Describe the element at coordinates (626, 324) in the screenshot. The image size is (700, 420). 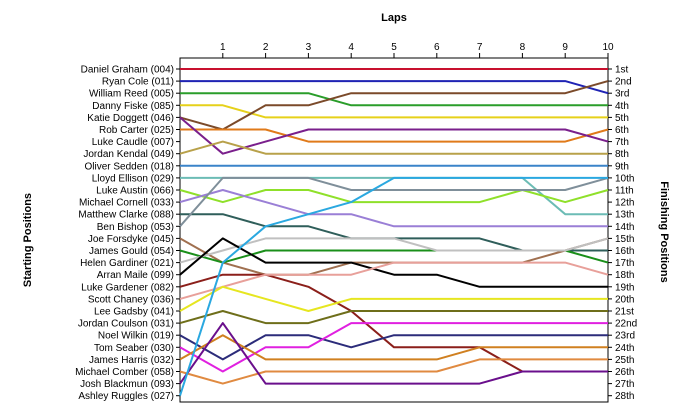
I see `finishing-position-label: 22nd` at that location.